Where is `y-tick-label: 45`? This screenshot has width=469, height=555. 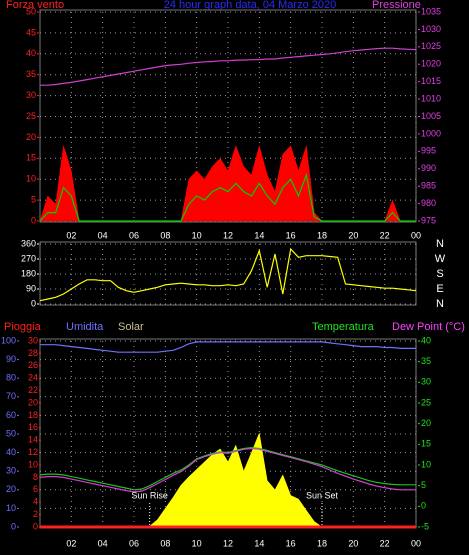
y-tick-label: 45 is located at coordinates (31, 32).